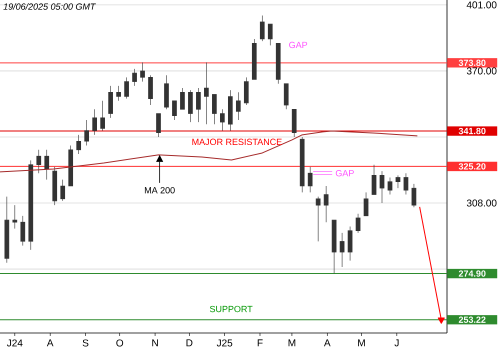  Describe the element at coordinates (49, 6) in the screenshot. I see `annotation: 19/06/2025 05:00 GMT` at that location.